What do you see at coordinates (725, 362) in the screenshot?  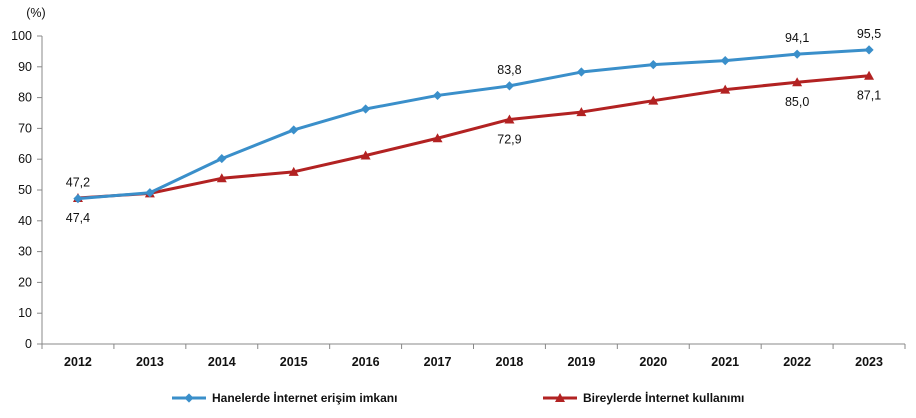 I see `x-tick-label: 2021` at bounding box center [725, 362].